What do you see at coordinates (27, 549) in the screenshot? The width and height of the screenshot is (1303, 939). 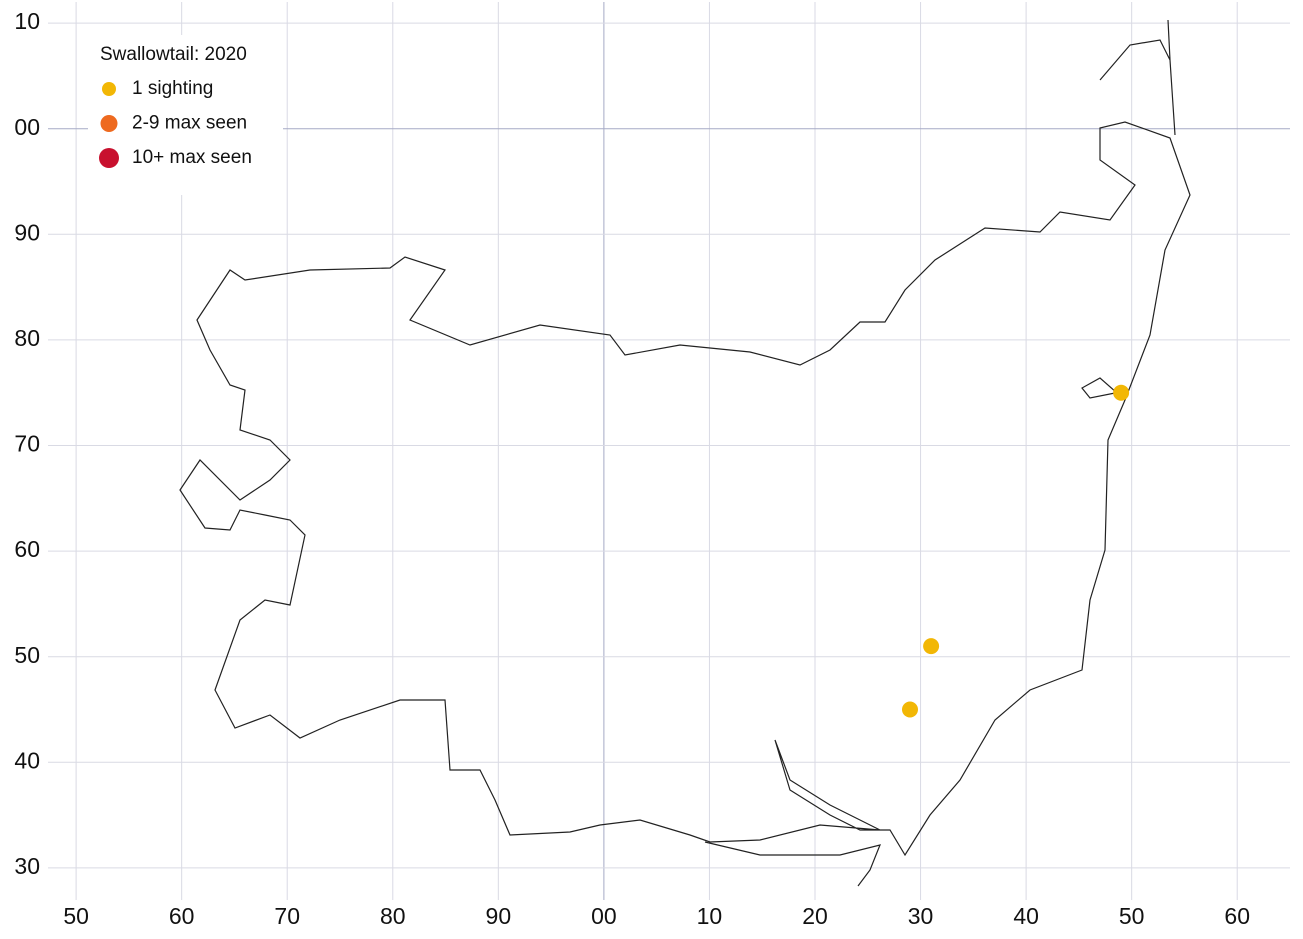 I see `y-tick-label: 60` at bounding box center [27, 549].